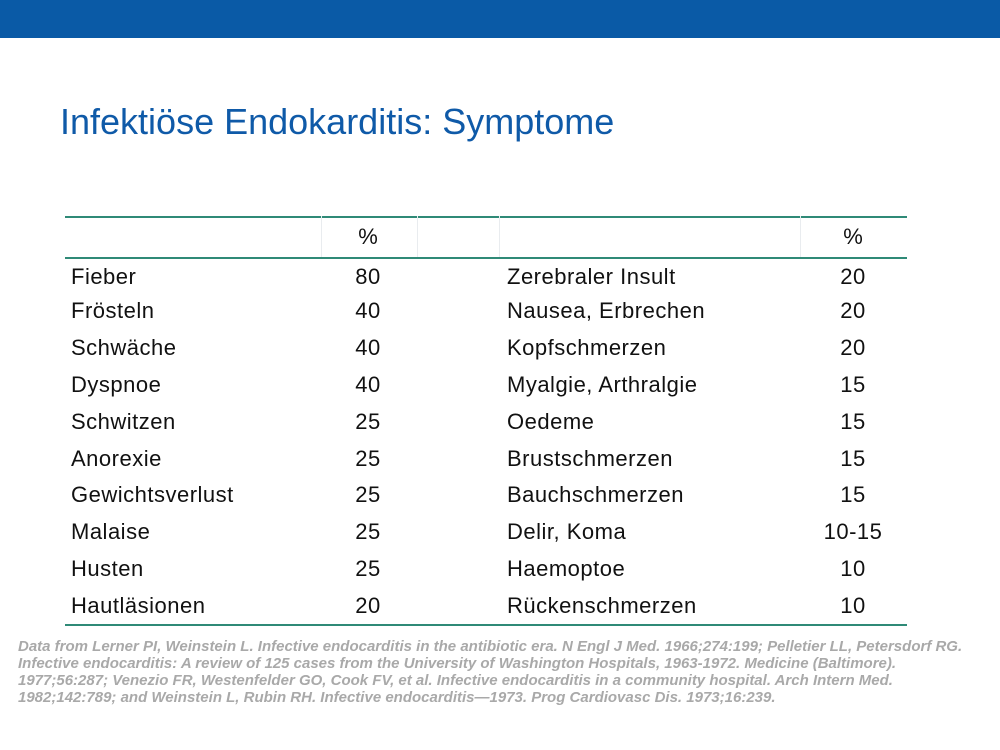 The width and height of the screenshot is (1000, 750). What do you see at coordinates (111, 531) in the screenshot?
I see `symptom-name: Malaise` at bounding box center [111, 531].